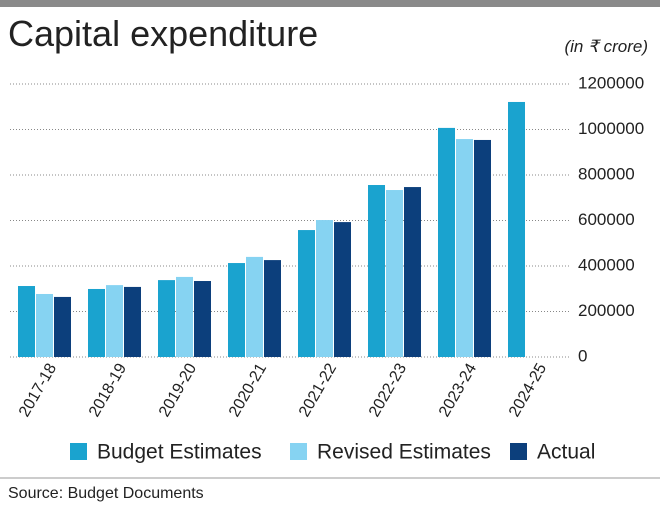 The height and width of the screenshot is (510, 660). Describe the element at coordinates (606, 310) in the screenshot. I see `y-tick-label: 200000` at that location.